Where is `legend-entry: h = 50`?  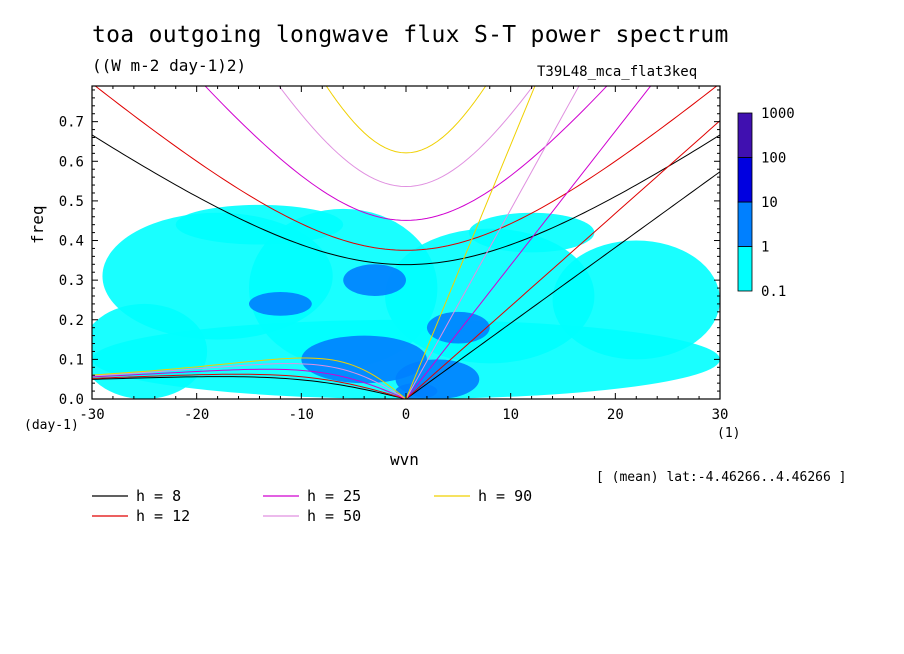 legend-entry: h = 50 is located at coordinates (334, 516).